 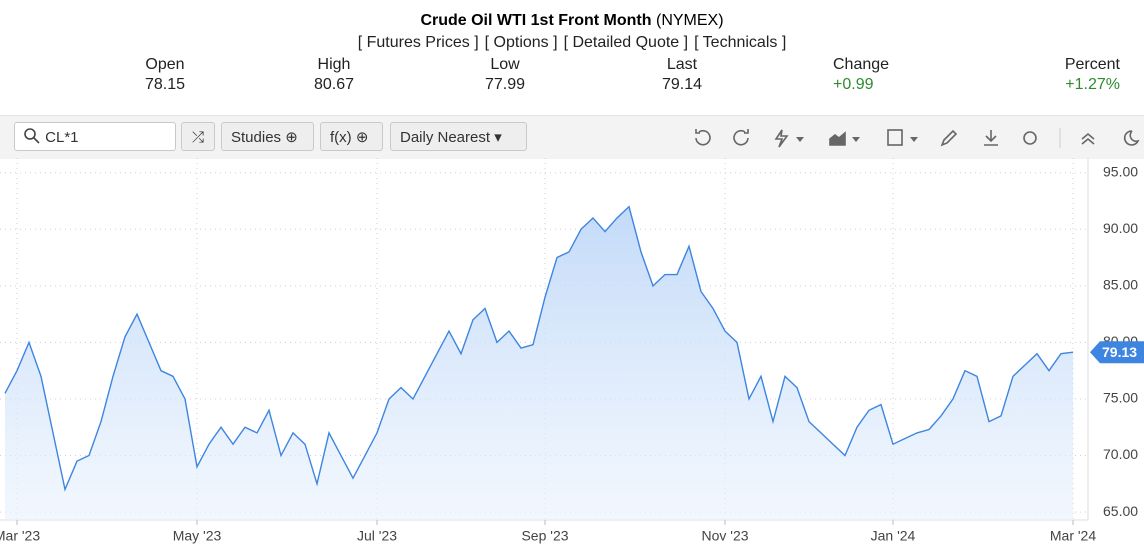 I want to click on last-value-label: 79.13, so click(x=1119, y=352).